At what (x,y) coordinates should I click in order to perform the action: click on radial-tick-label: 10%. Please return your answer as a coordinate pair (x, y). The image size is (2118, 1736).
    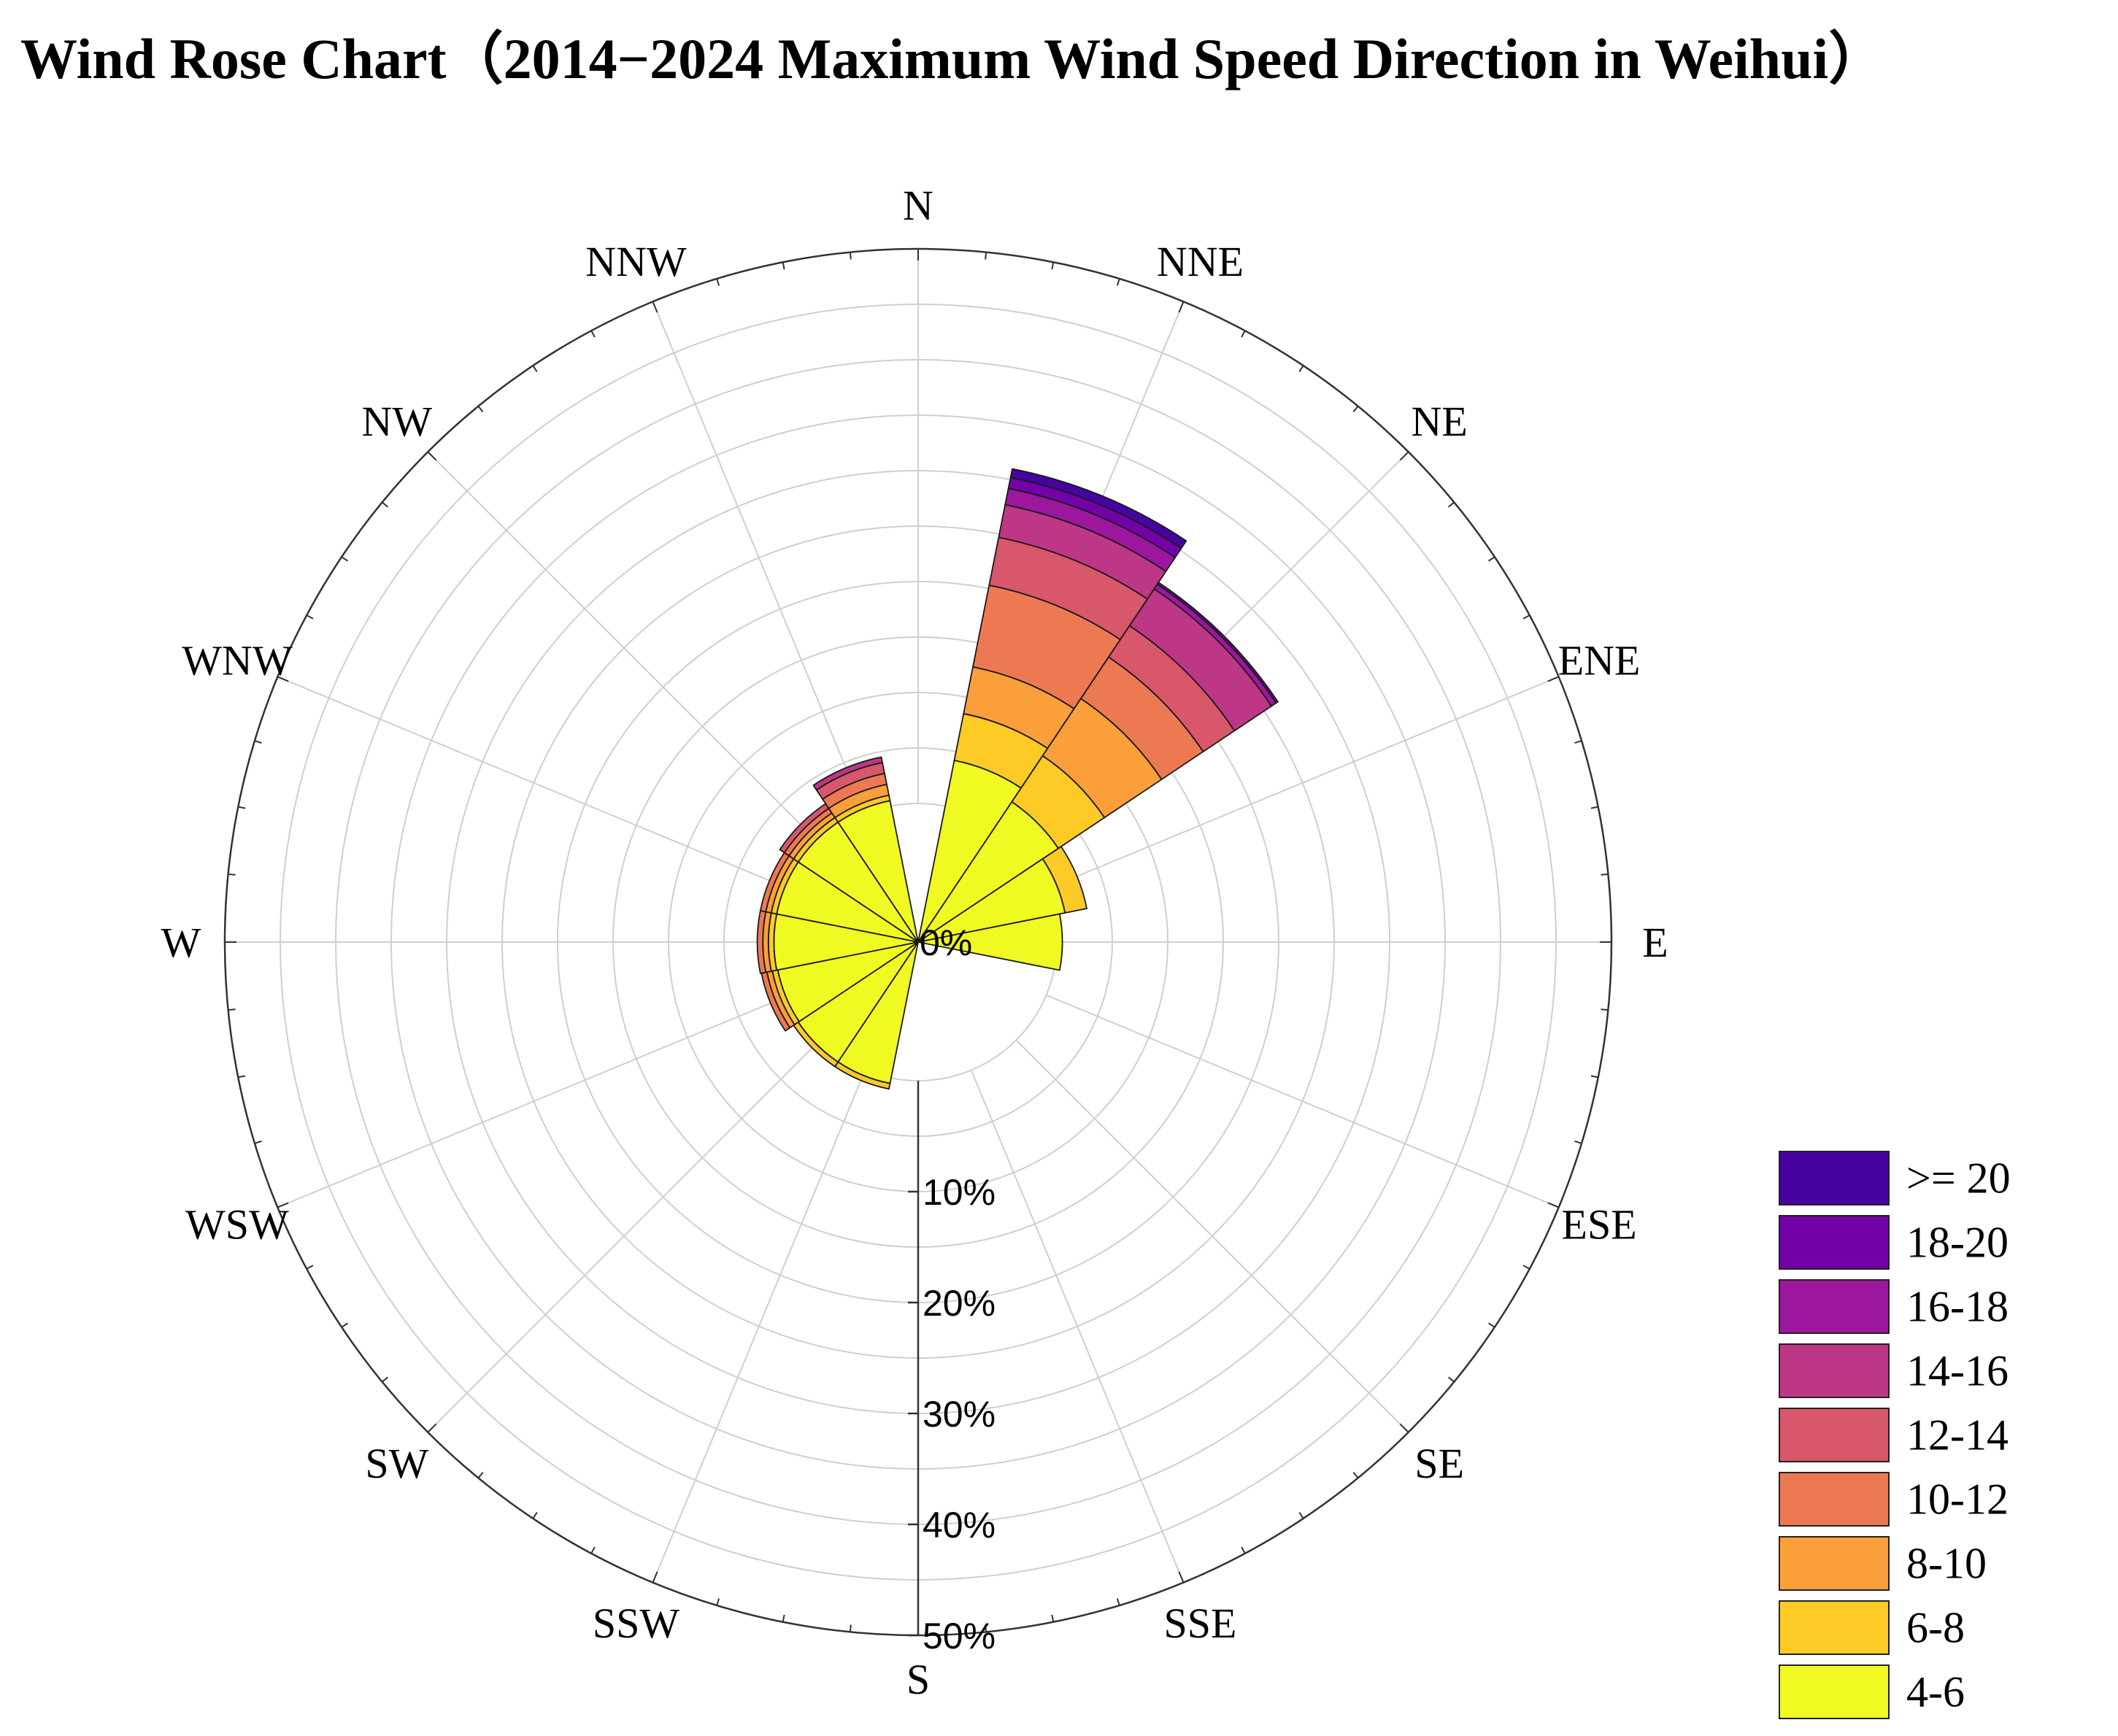
    Looking at the image, I should click on (959, 1192).